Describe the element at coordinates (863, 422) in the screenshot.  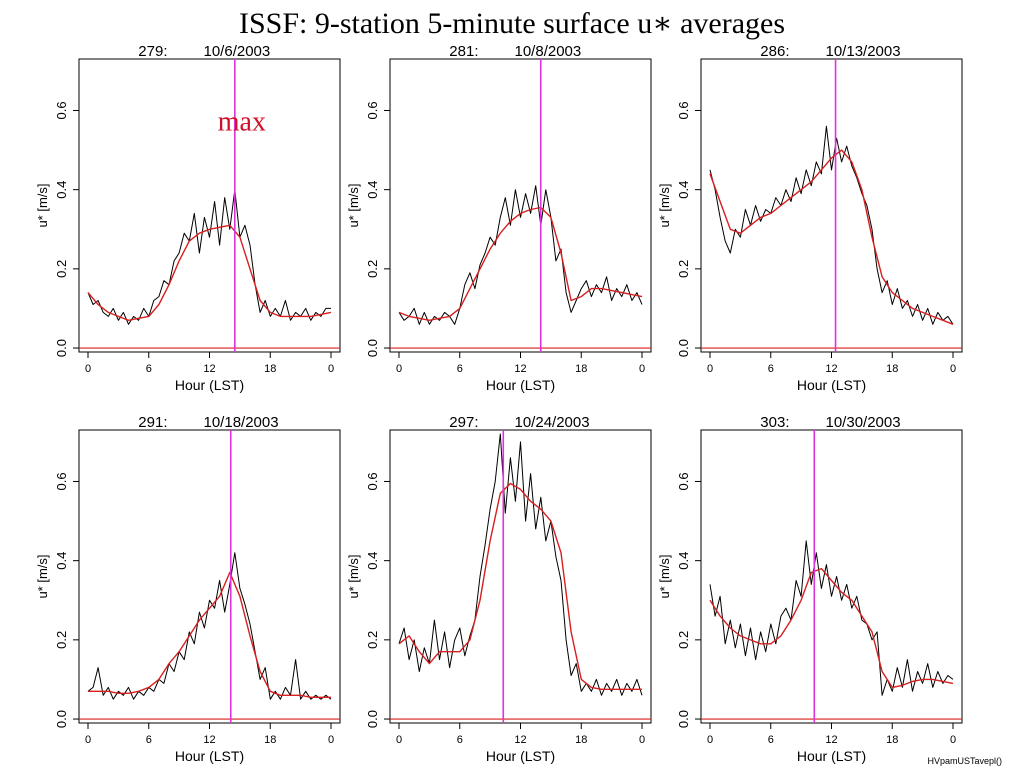
I see `panel-date: 10/30/2003` at that location.